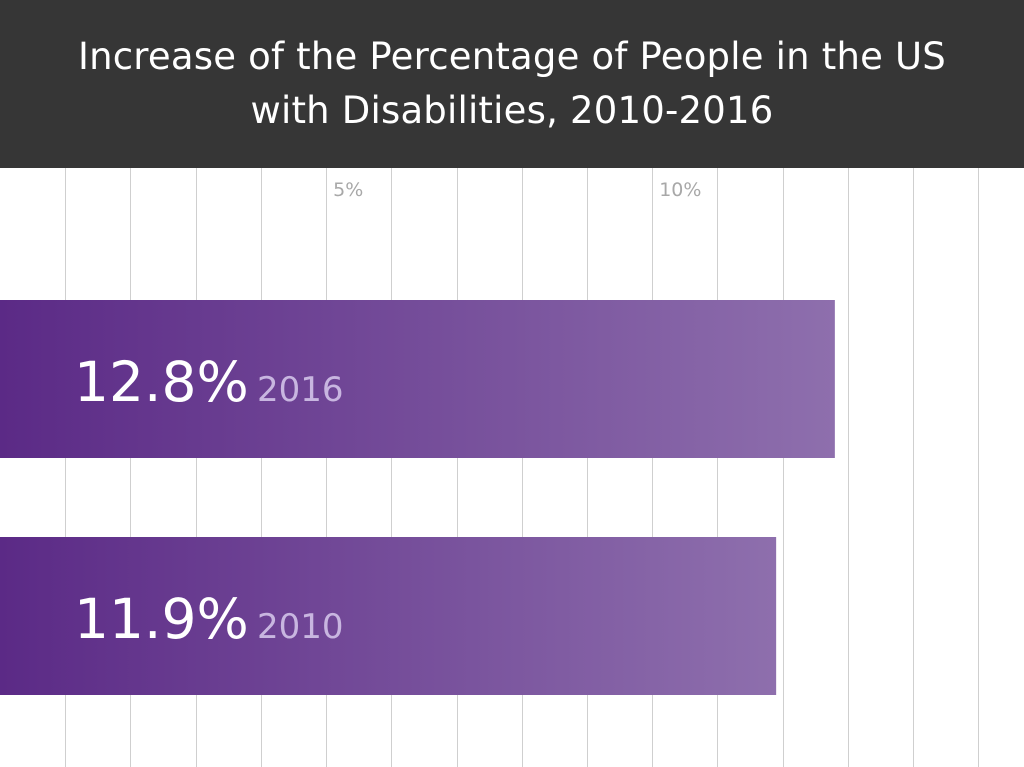  I want to click on x-tick-label: 5%, so click(348, 190).